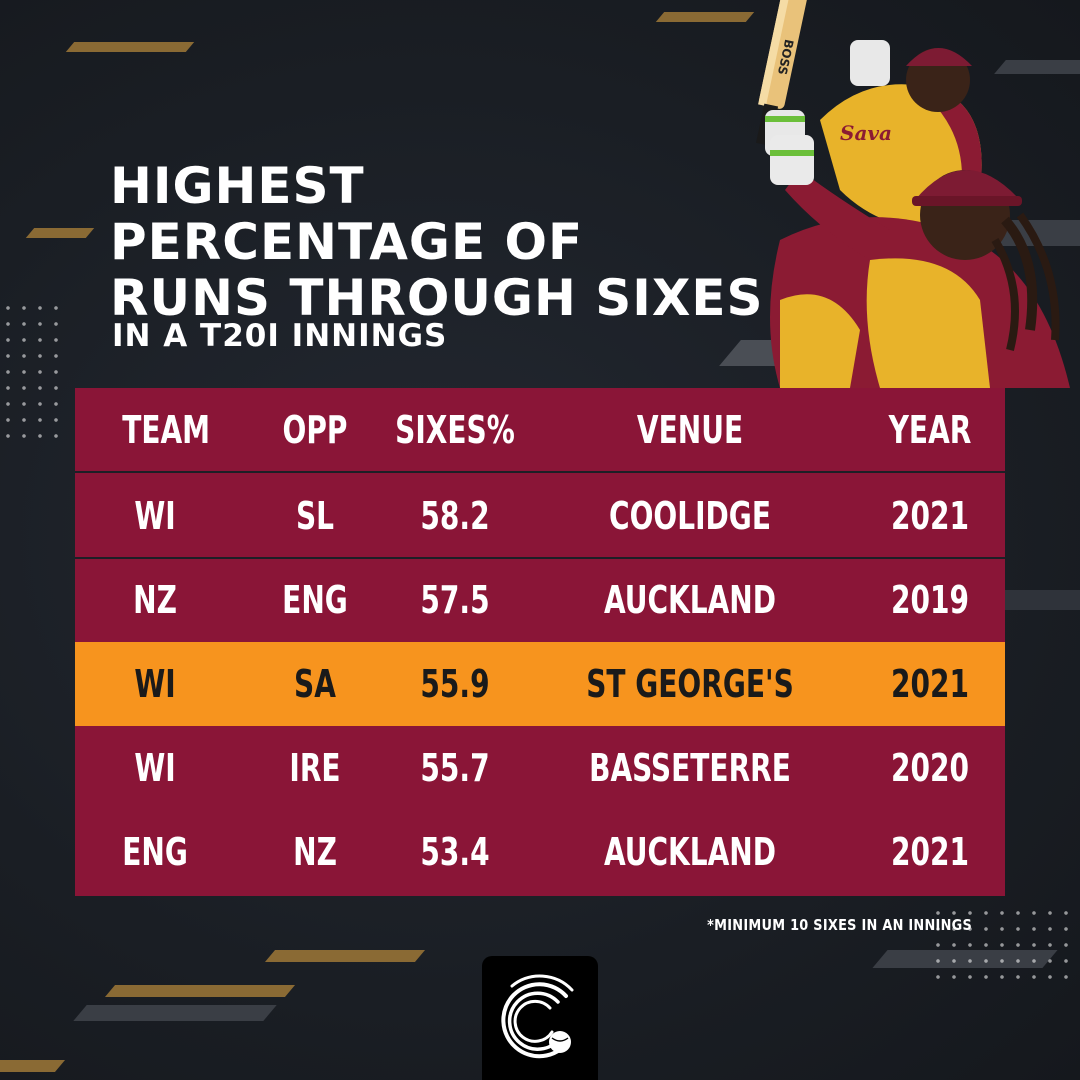 The image size is (1080, 1080). I want to click on table-row-highlighted: WI SA 55.9 ST GEORGE'S 2021, so click(540, 684).